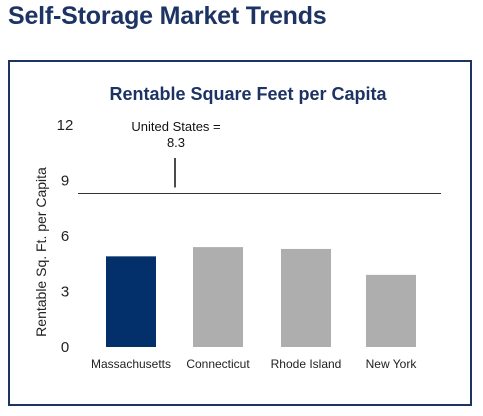 This screenshot has width=483, height=416. I want to click on y-tick-labels: 0 3 6 9 12, so click(65, 236).